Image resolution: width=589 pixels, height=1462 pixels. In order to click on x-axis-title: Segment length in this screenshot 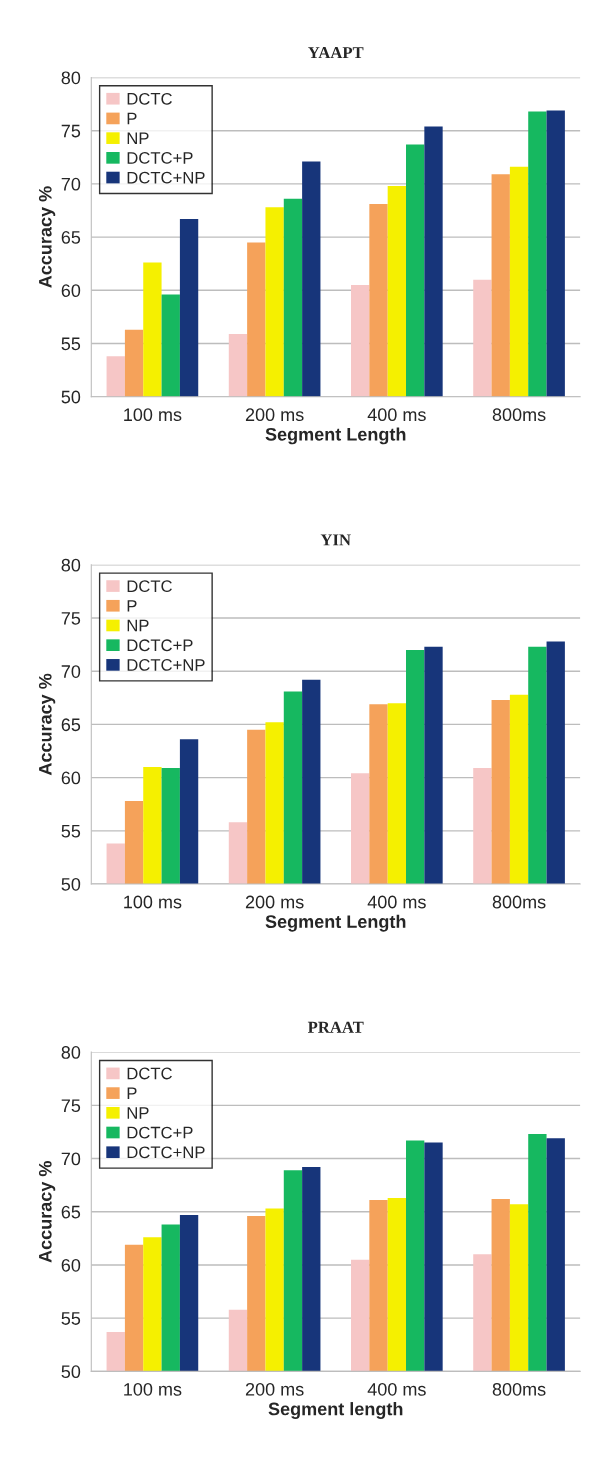, I will do `click(335, 1410)`.